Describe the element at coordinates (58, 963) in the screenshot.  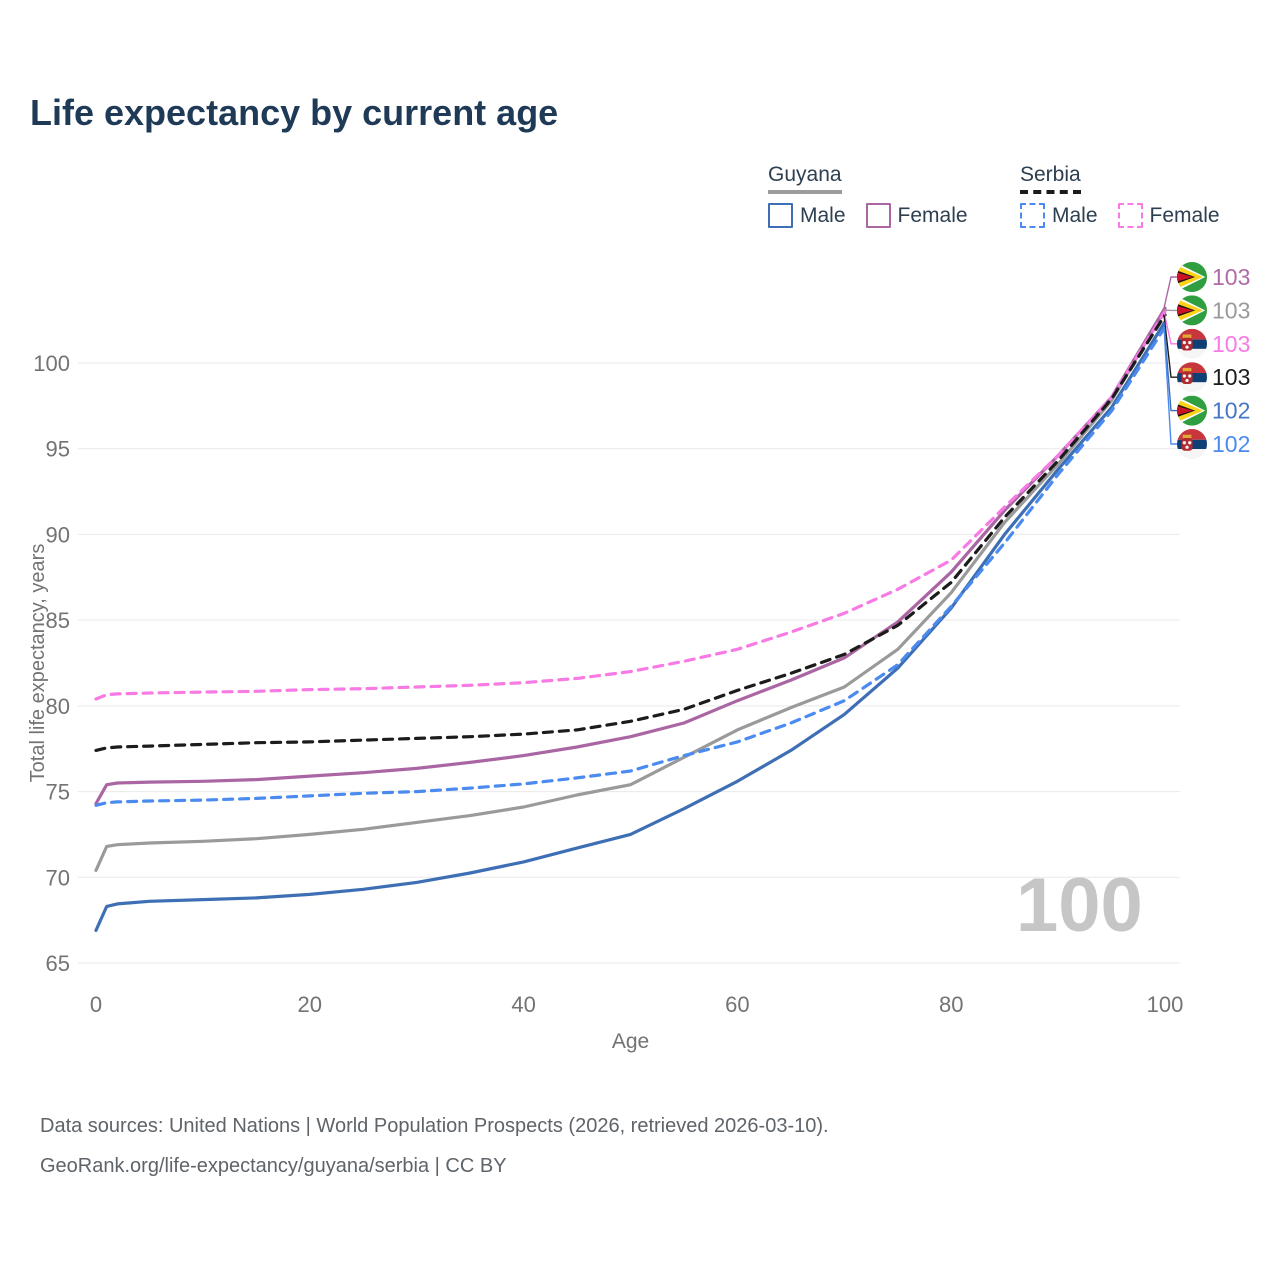
I see `y-tick-label-65: 65` at that location.